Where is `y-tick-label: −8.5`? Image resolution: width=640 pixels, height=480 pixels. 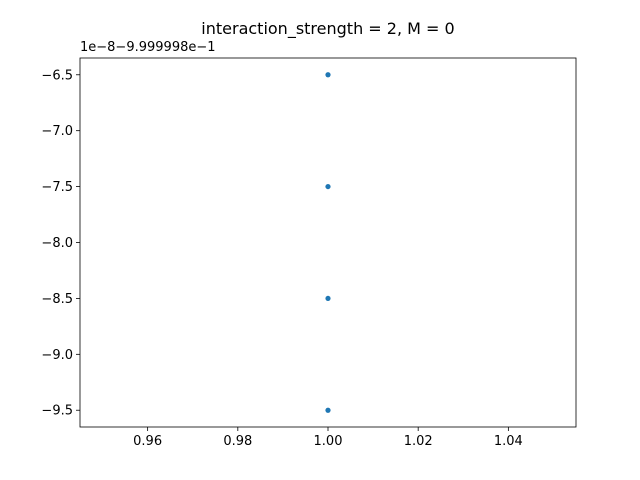 y-tick-label: −8.5 is located at coordinates (57, 299).